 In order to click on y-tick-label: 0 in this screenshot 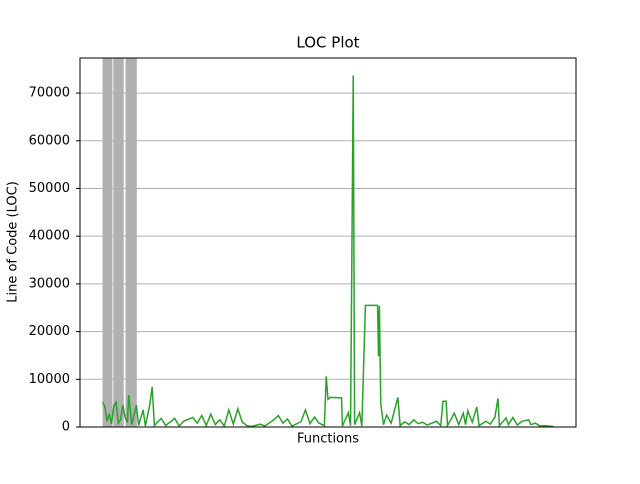, I will do `click(66, 427)`.